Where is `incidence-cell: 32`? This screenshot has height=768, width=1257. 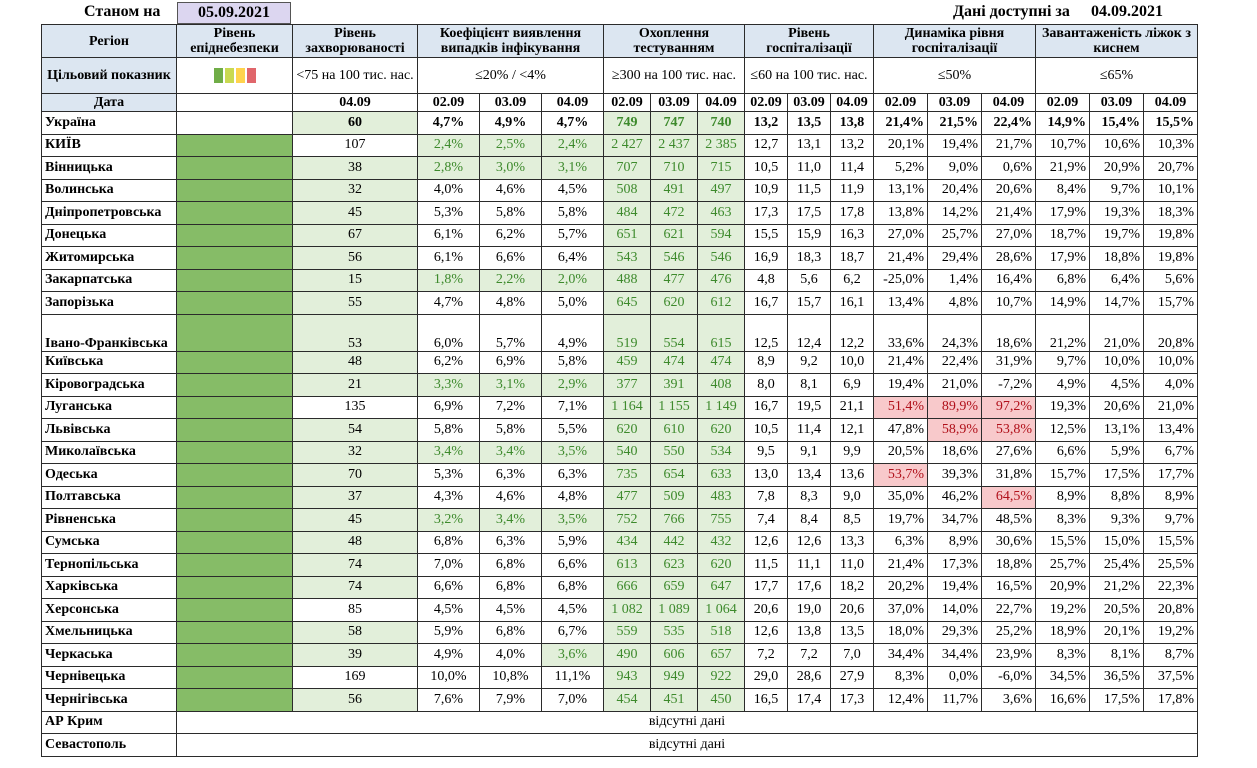
incidence-cell: 32 is located at coordinates (355, 452).